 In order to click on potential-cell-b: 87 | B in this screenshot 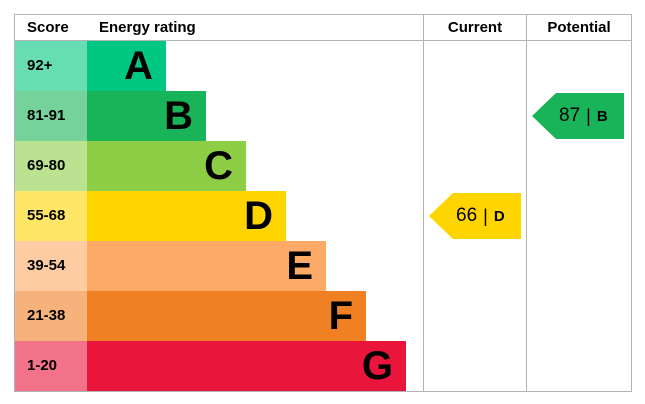, I will do `click(578, 116)`.